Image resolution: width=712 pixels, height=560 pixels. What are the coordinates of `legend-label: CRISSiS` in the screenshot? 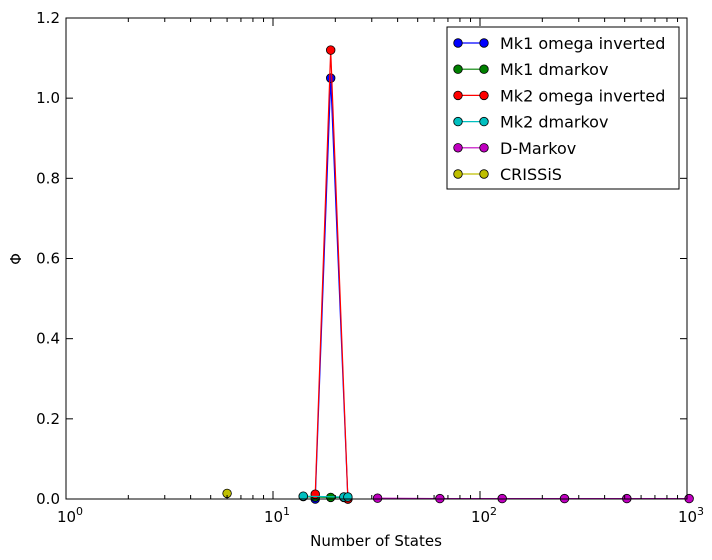 It's located at (531, 174).